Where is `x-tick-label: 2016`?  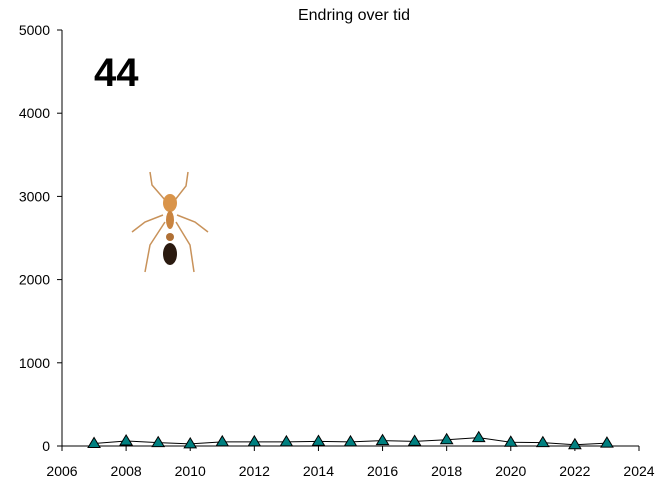 x-tick-label: 2016 is located at coordinates (382, 471).